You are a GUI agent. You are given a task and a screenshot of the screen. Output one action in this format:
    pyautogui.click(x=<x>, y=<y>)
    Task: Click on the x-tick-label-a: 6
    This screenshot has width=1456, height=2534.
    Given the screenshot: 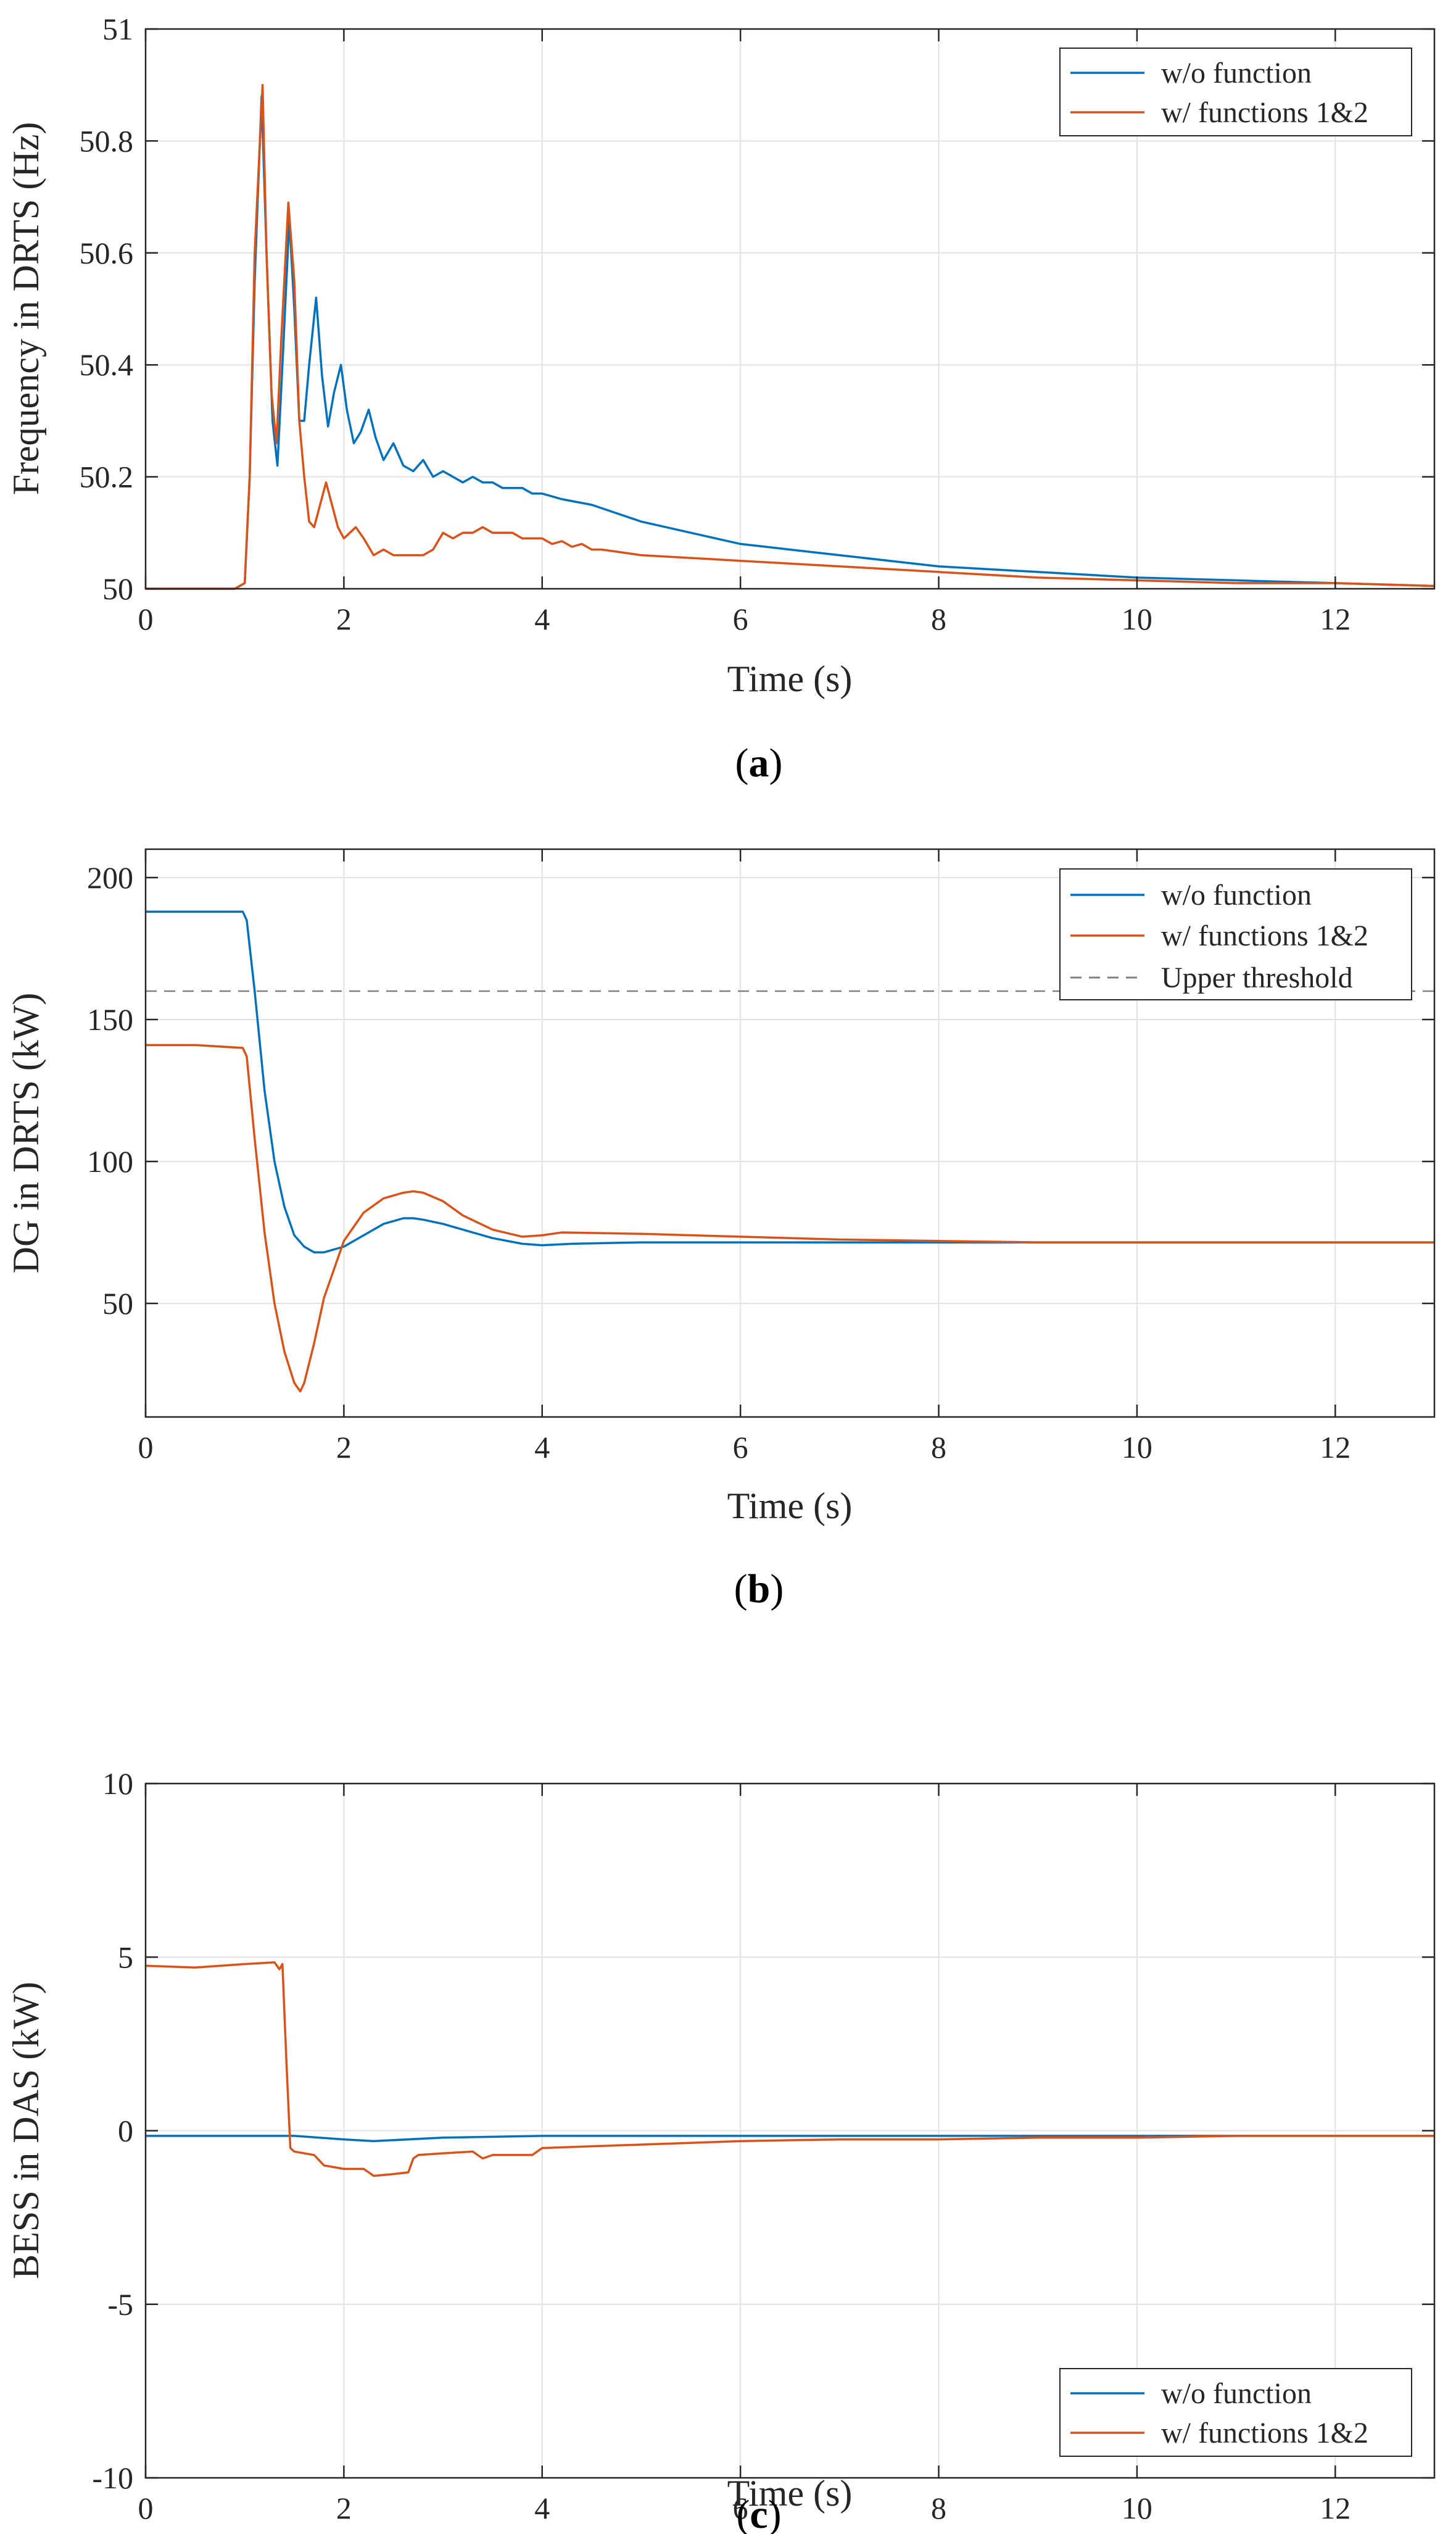 What is the action you would take?
    pyautogui.click(x=741, y=619)
    